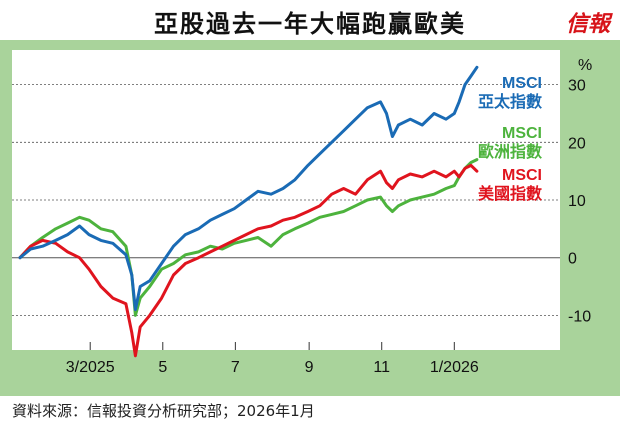  Describe the element at coordinates (162, 367) in the screenshot. I see `x-tick-label: 5` at that location.